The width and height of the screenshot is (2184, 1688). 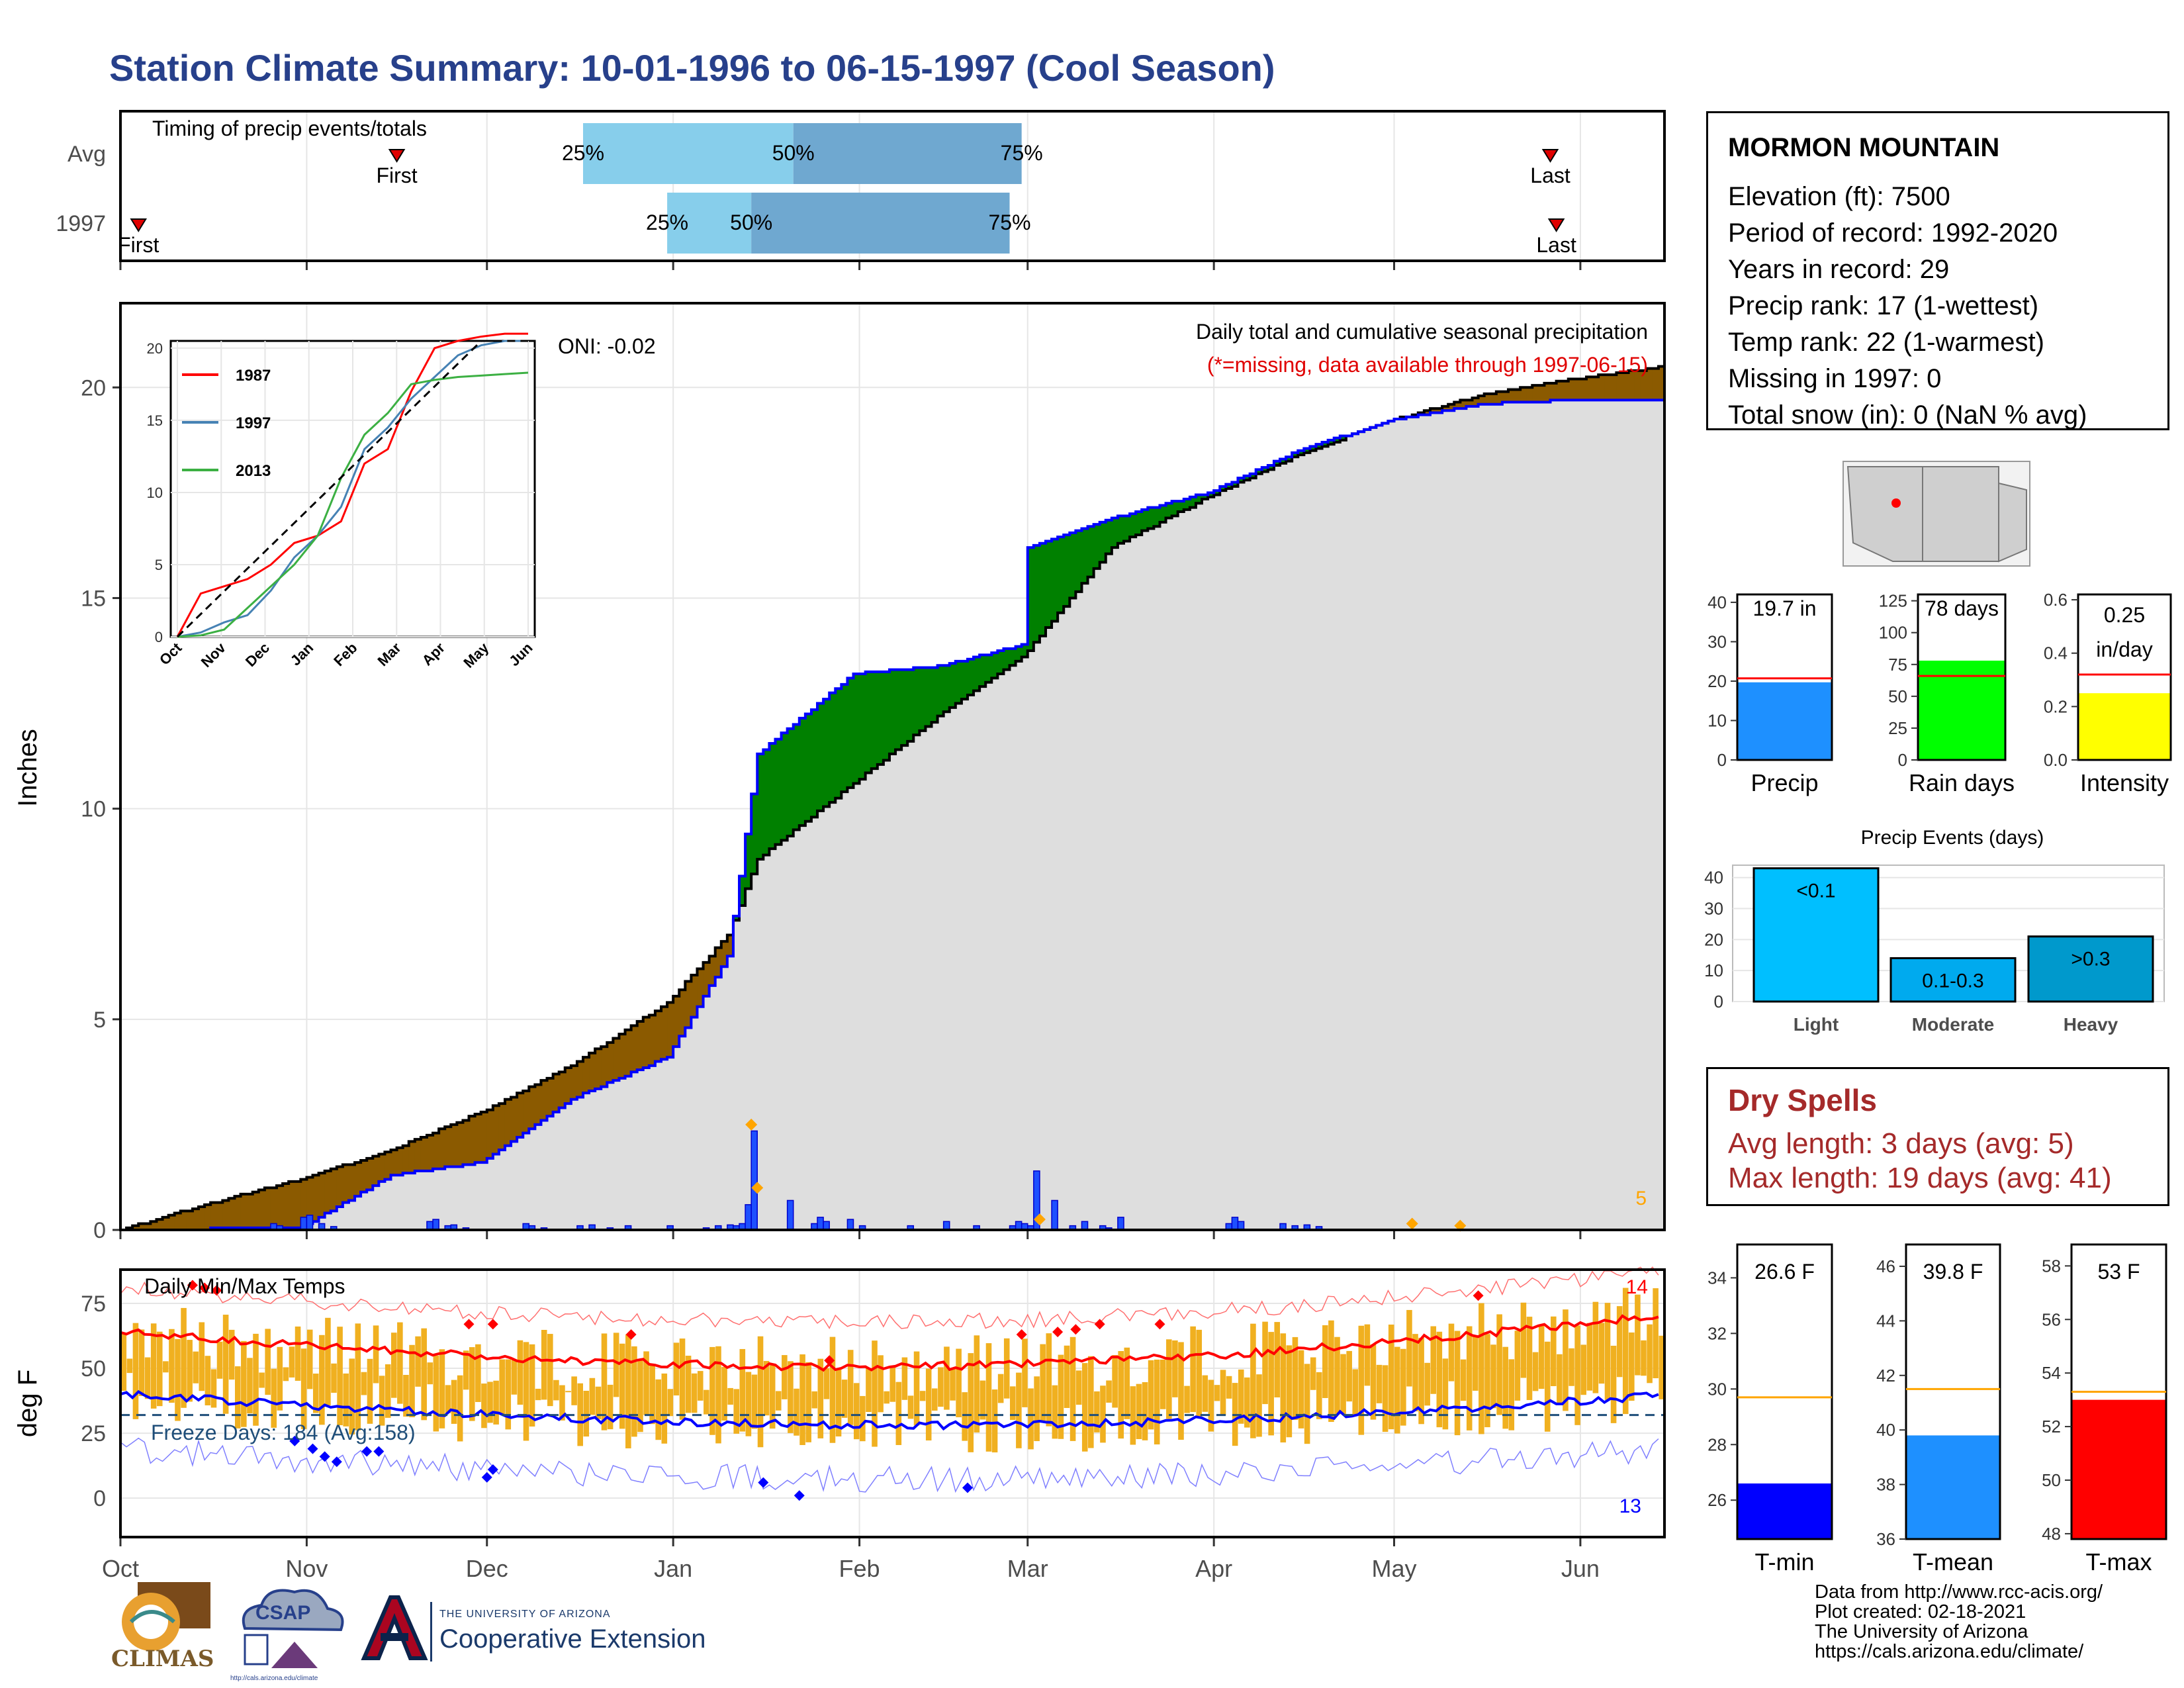 What do you see at coordinates (1959, 1592) in the screenshot?
I see `credit-source: Data from http://www.rcc-acis.org/` at bounding box center [1959, 1592].